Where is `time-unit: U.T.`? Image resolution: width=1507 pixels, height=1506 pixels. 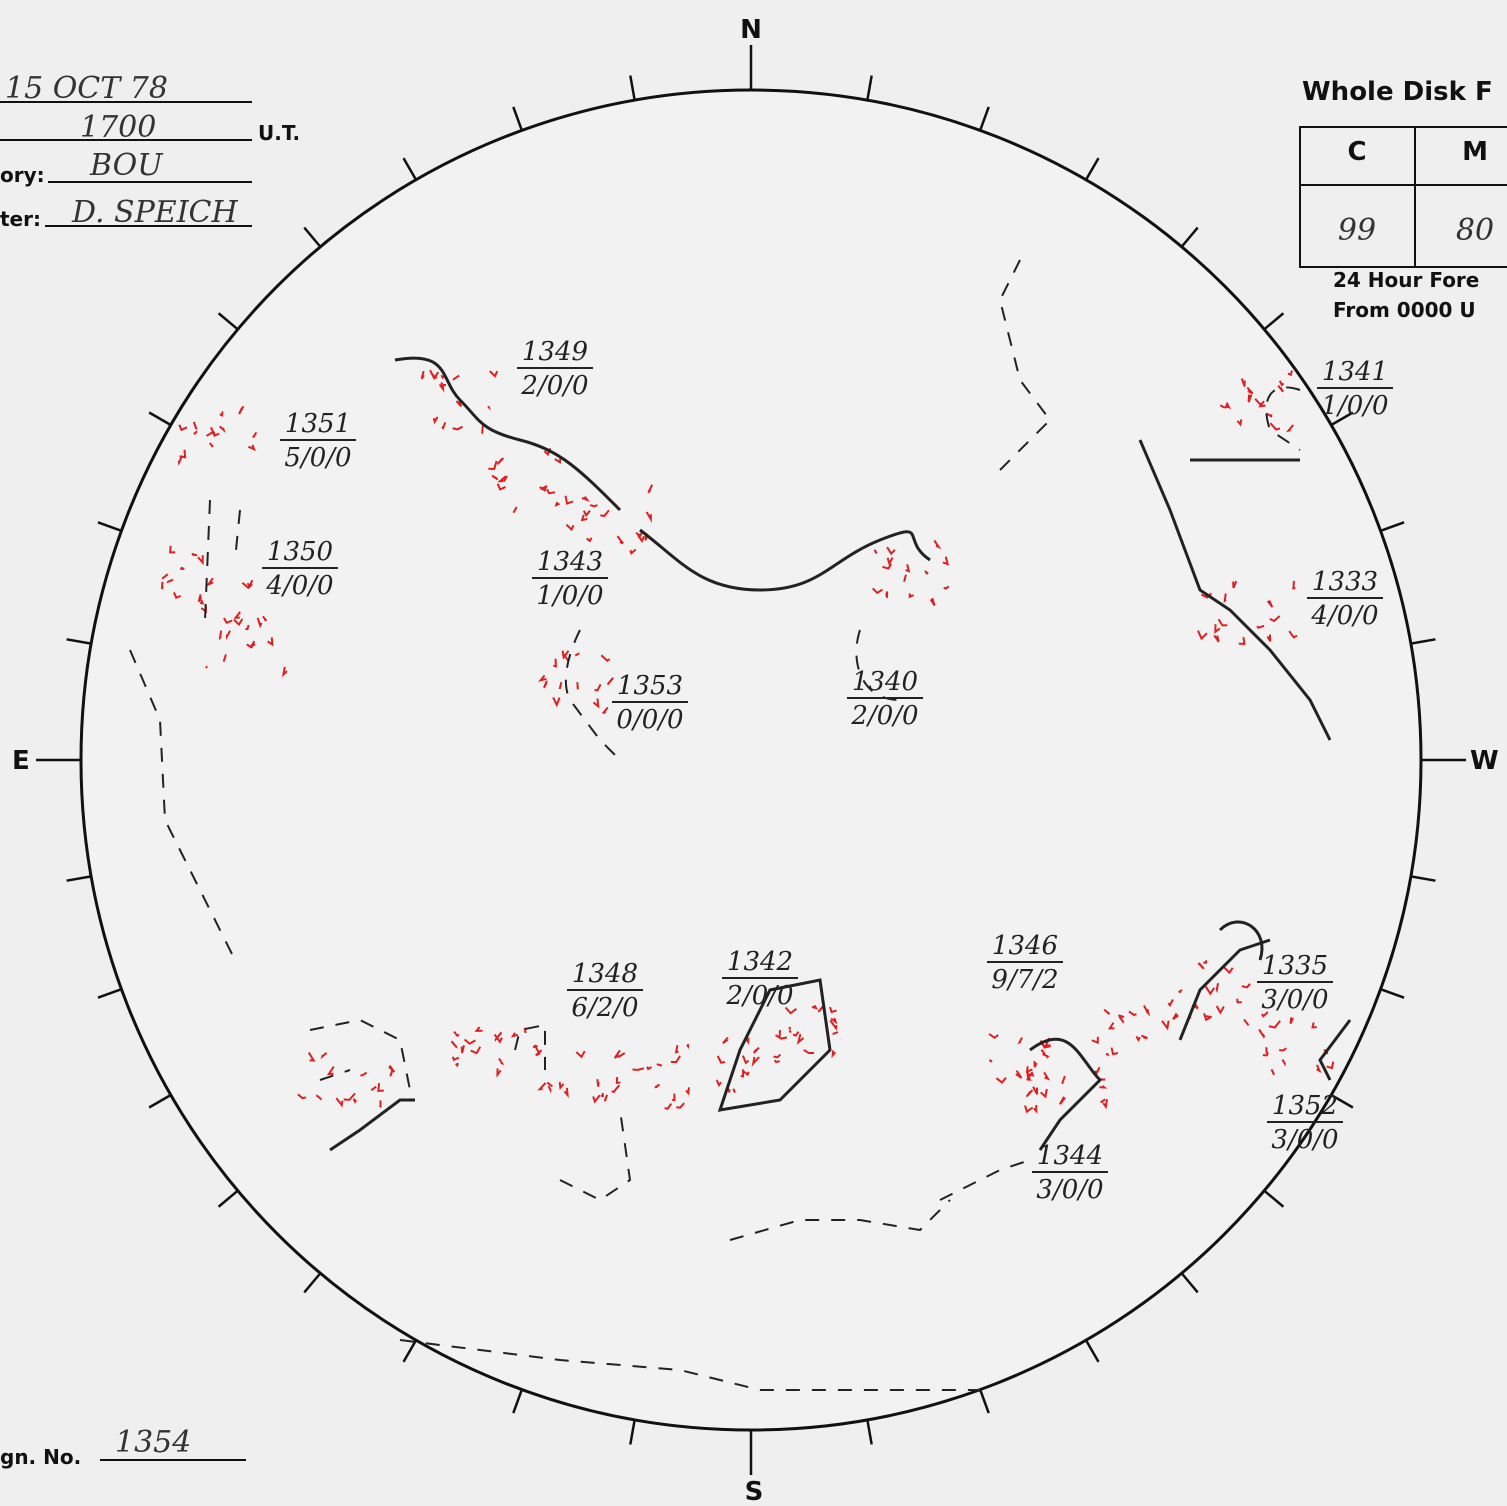 time-unit: U.T. is located at coordinates (279, 133).